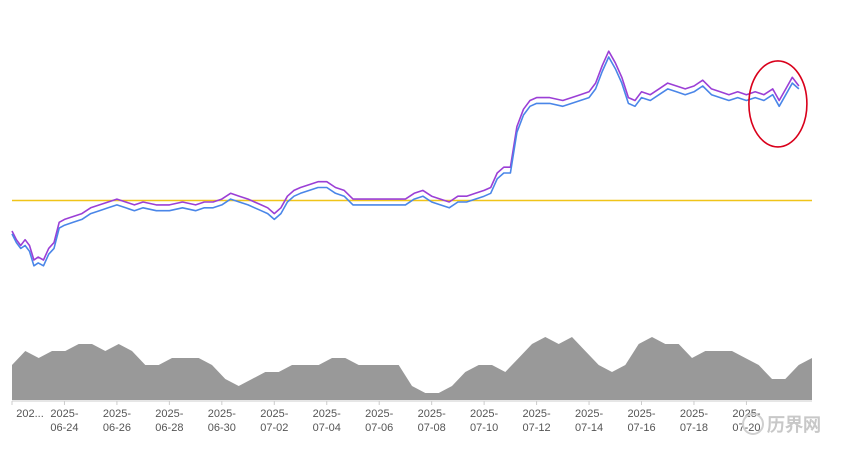 The width and height of the screenshot is (849, 450). Describe the element at coordinates (432, 428) in the screenshot. I see `x-tick-label: 07-08` at that location.